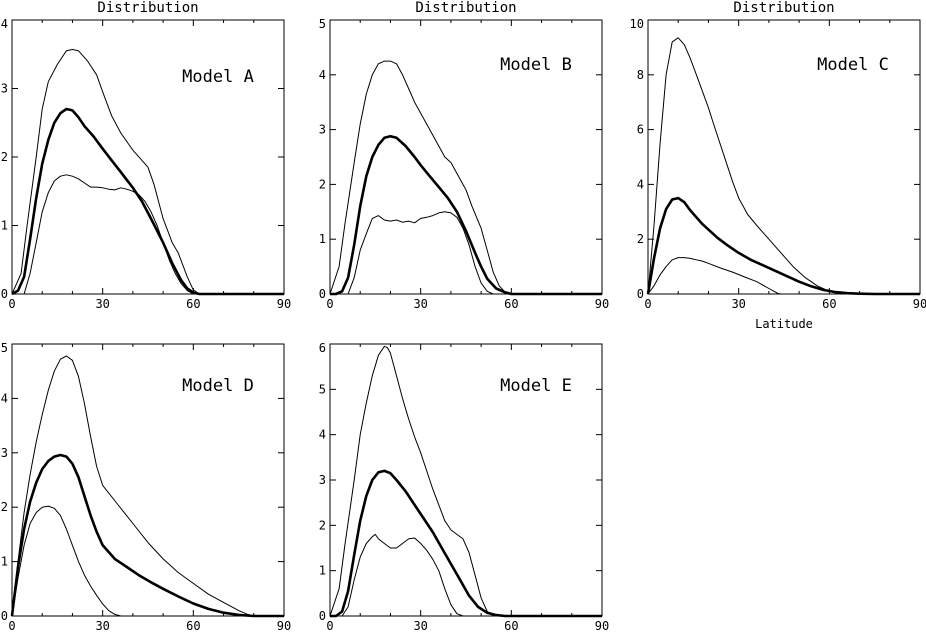  Describe the element at coordinates (536, 65) in the screenshot. I see `model-label: Model B` at that location.